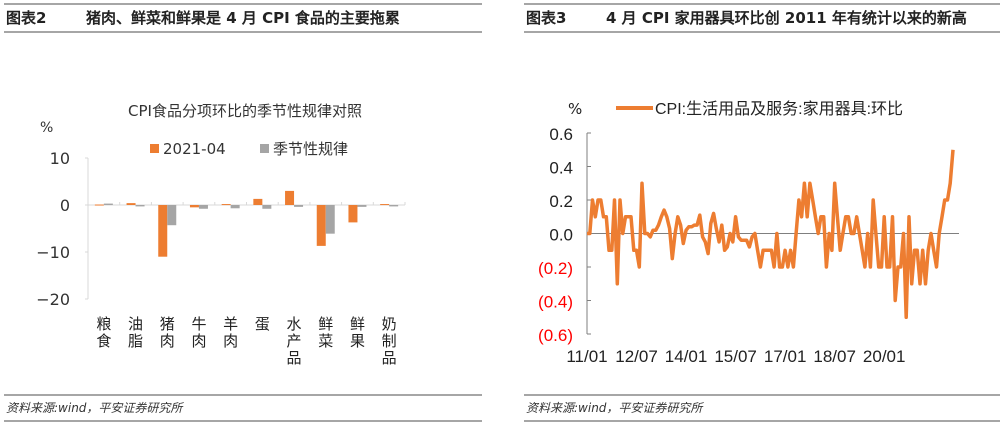  I want to click on x-tick-label: 11/01, so click(586, 356).